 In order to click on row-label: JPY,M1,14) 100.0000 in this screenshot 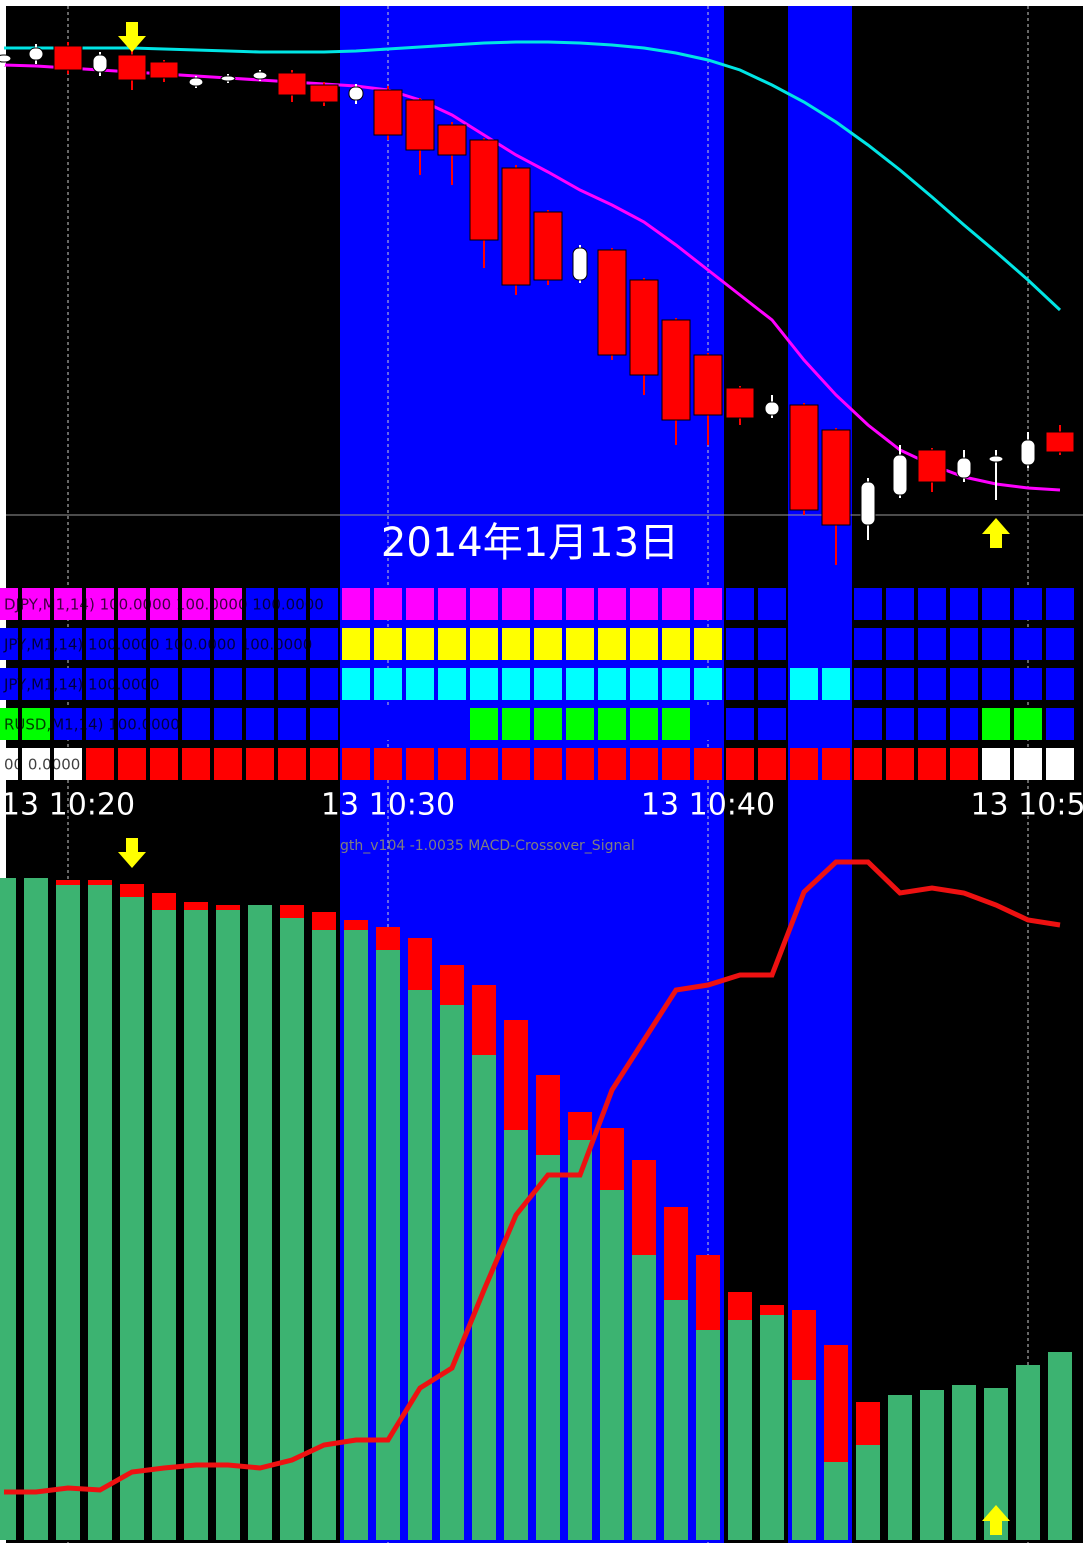, I will do `click(81, 685)`.